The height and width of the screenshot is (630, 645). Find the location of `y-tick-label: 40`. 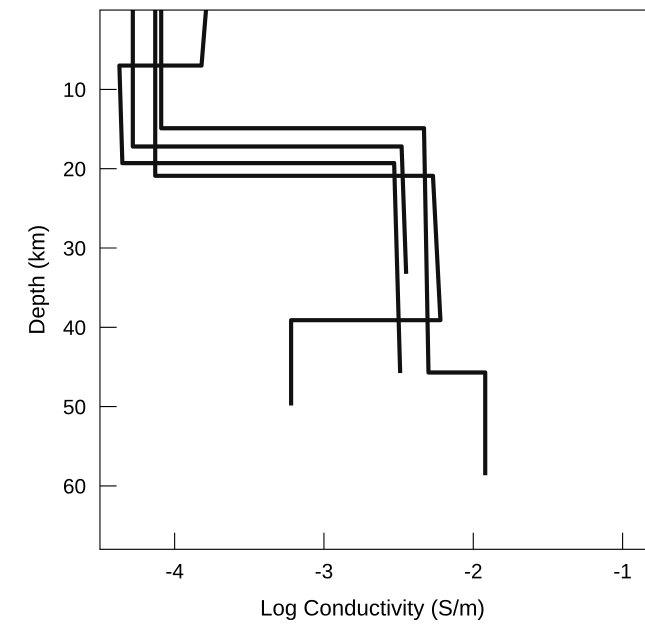

y-tick-label: 40 is located at coordinates (74, 328).